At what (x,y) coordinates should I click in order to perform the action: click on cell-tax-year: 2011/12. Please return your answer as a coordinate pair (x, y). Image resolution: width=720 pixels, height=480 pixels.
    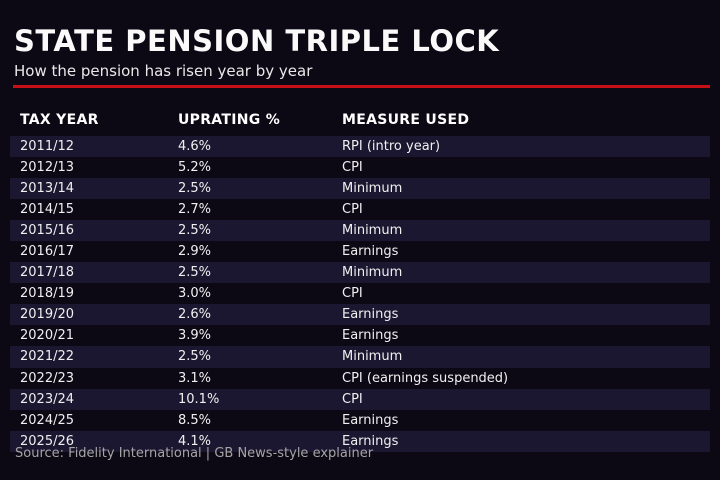
    Looking at the image, I should click on (47, 147).